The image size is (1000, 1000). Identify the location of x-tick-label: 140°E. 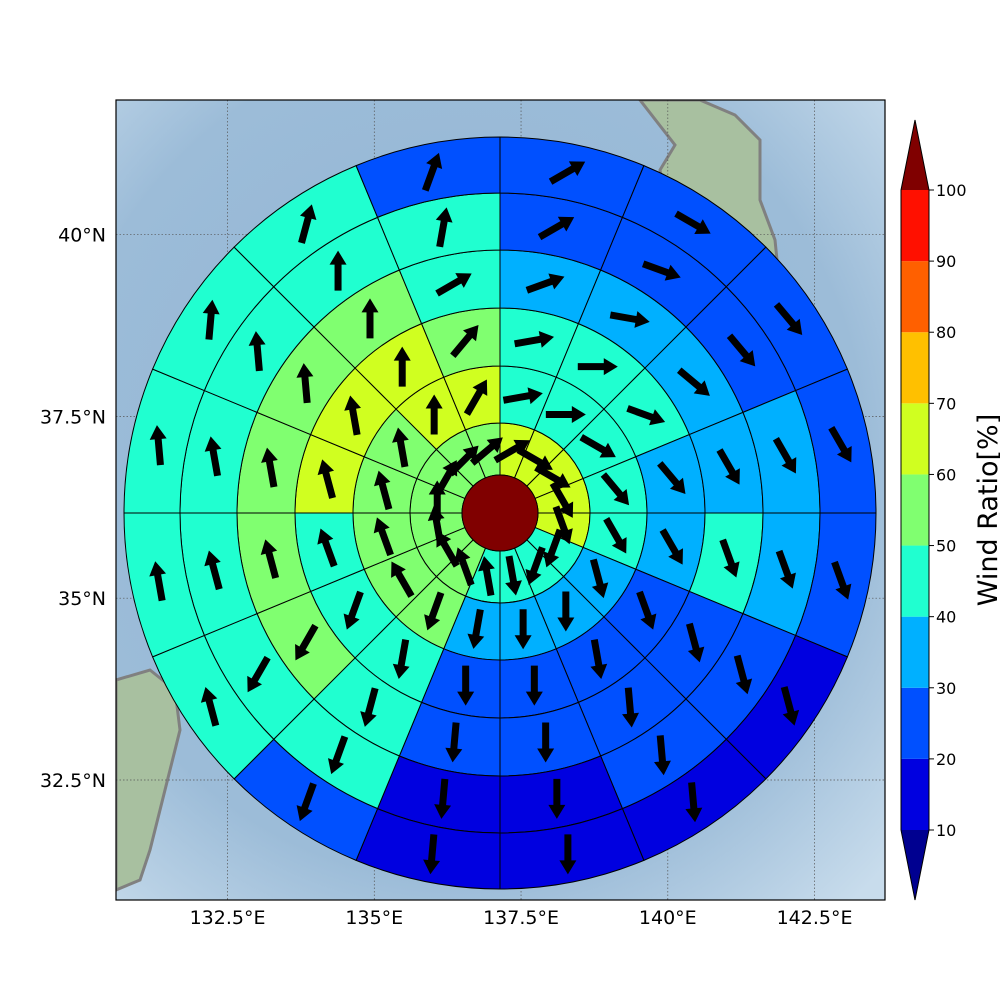
(668, 918).